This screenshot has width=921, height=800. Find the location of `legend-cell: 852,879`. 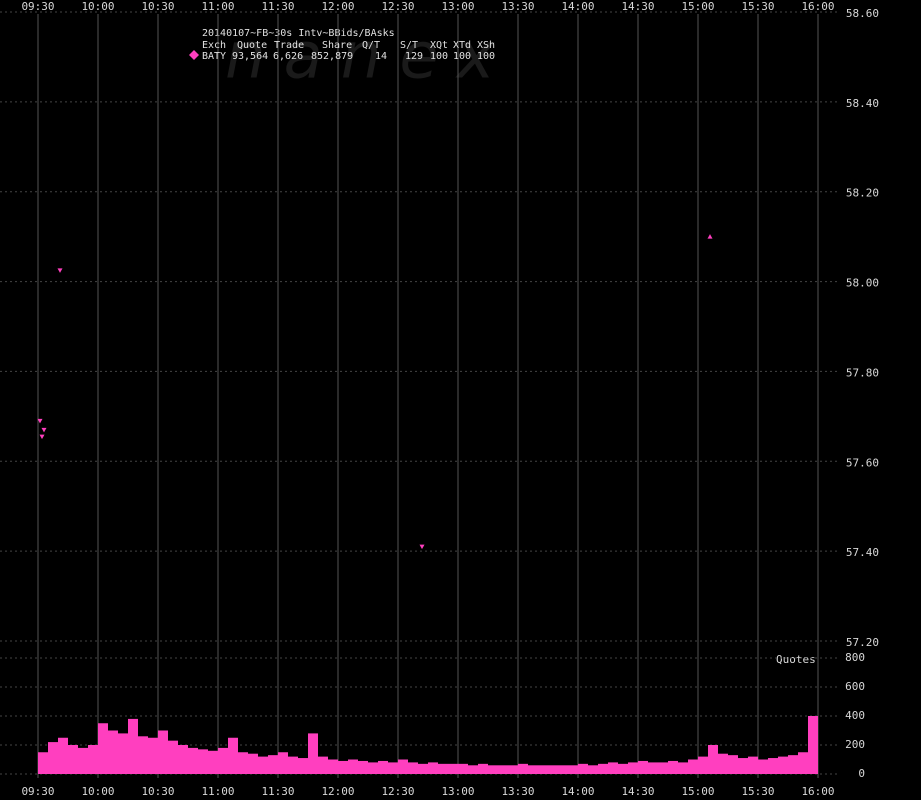

legend-cell: 852,879 is located at coordinates (332, 56).